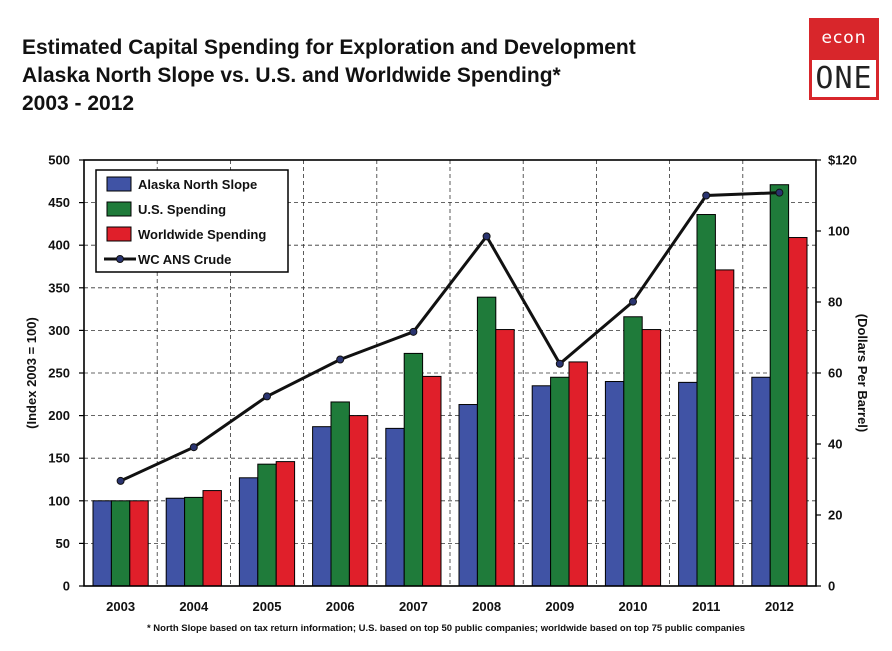 The image size is (892, 651). What do you see at coordinates (119, 184) in the screenshot?
I see `legend-swatch-alaska-north-slope` at bounding box center [119, 184].